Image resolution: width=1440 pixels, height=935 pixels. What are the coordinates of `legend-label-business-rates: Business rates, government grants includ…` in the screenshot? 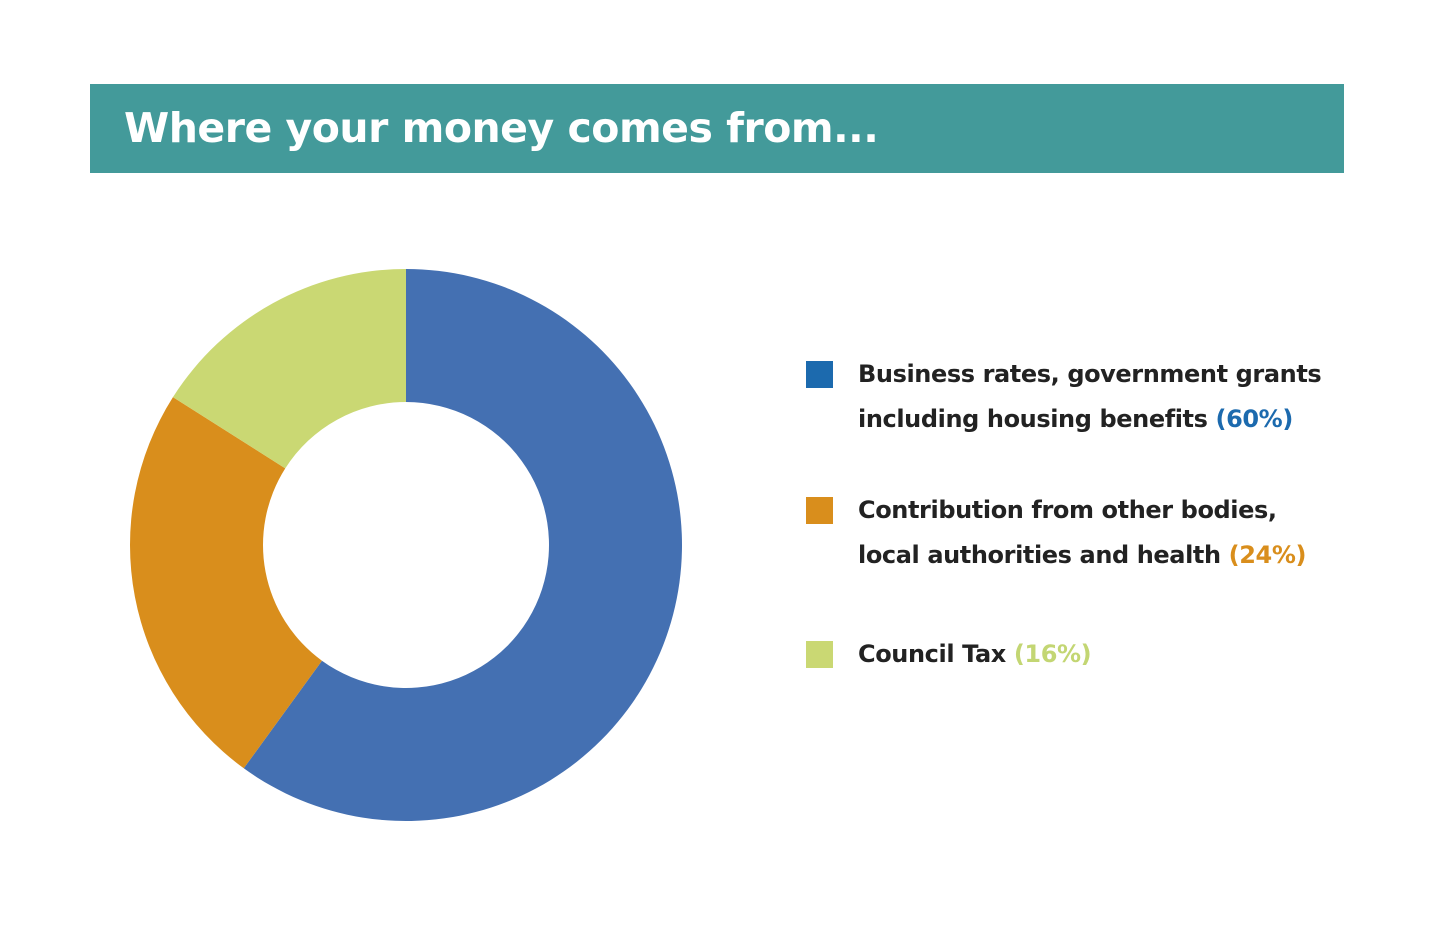 It's located at (1118, 397).